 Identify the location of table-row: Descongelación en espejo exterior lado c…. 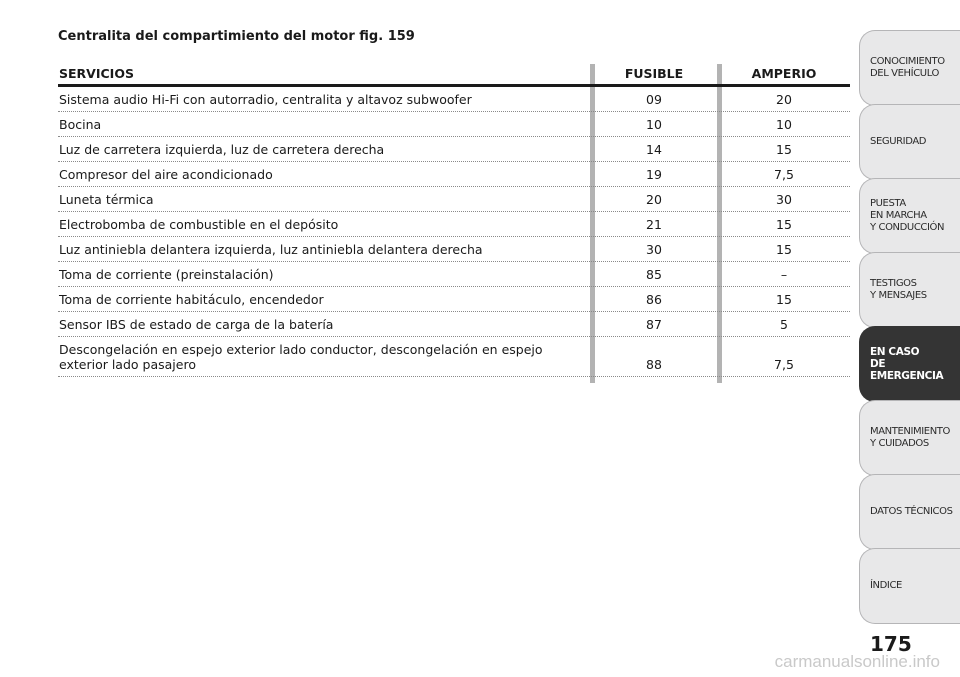
(454, 357).